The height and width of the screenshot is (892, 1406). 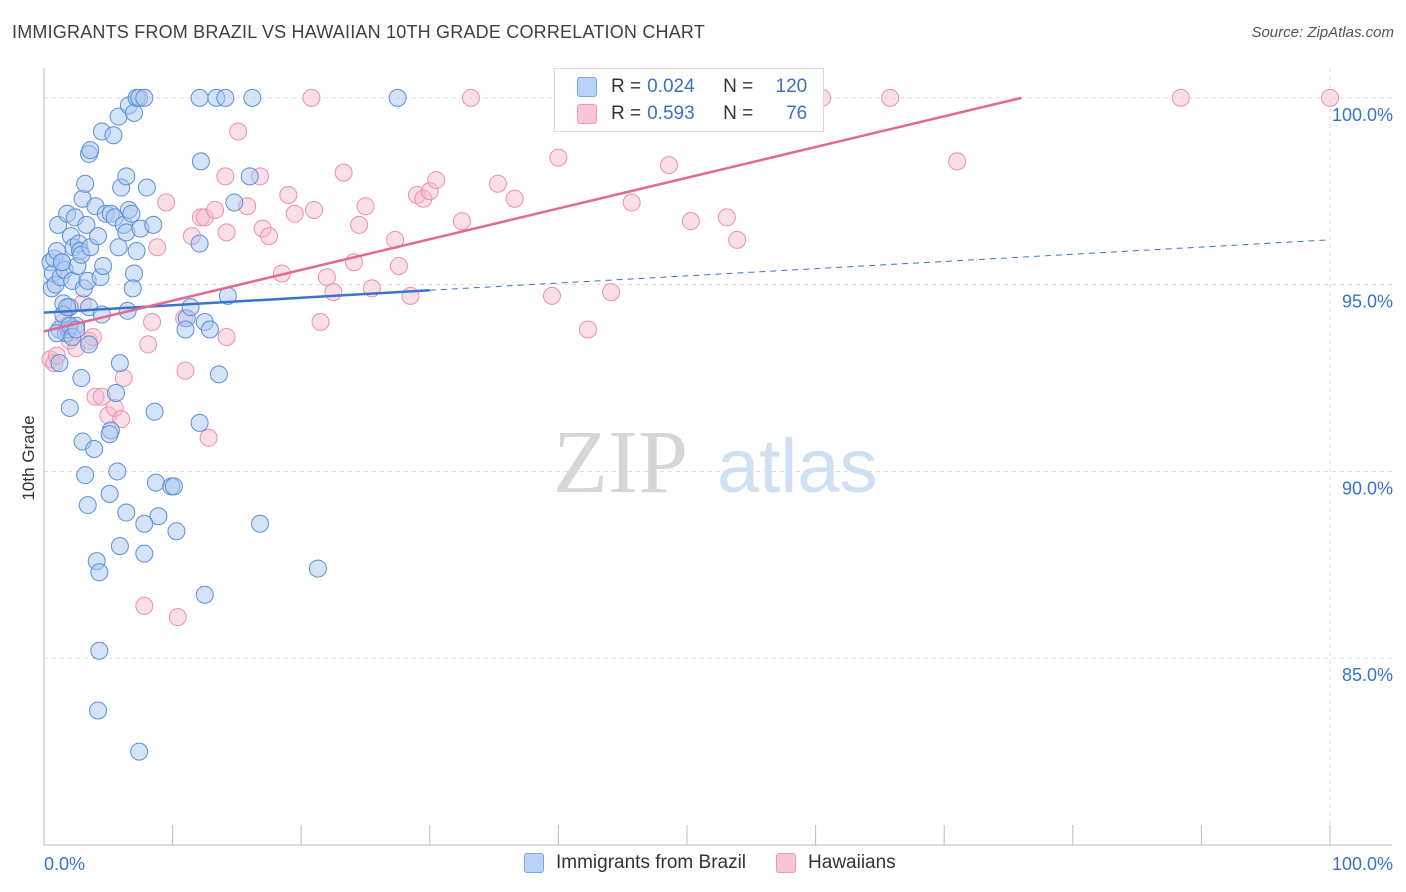 I want to click on brazil-trend-line, so click(x=236, y=301).